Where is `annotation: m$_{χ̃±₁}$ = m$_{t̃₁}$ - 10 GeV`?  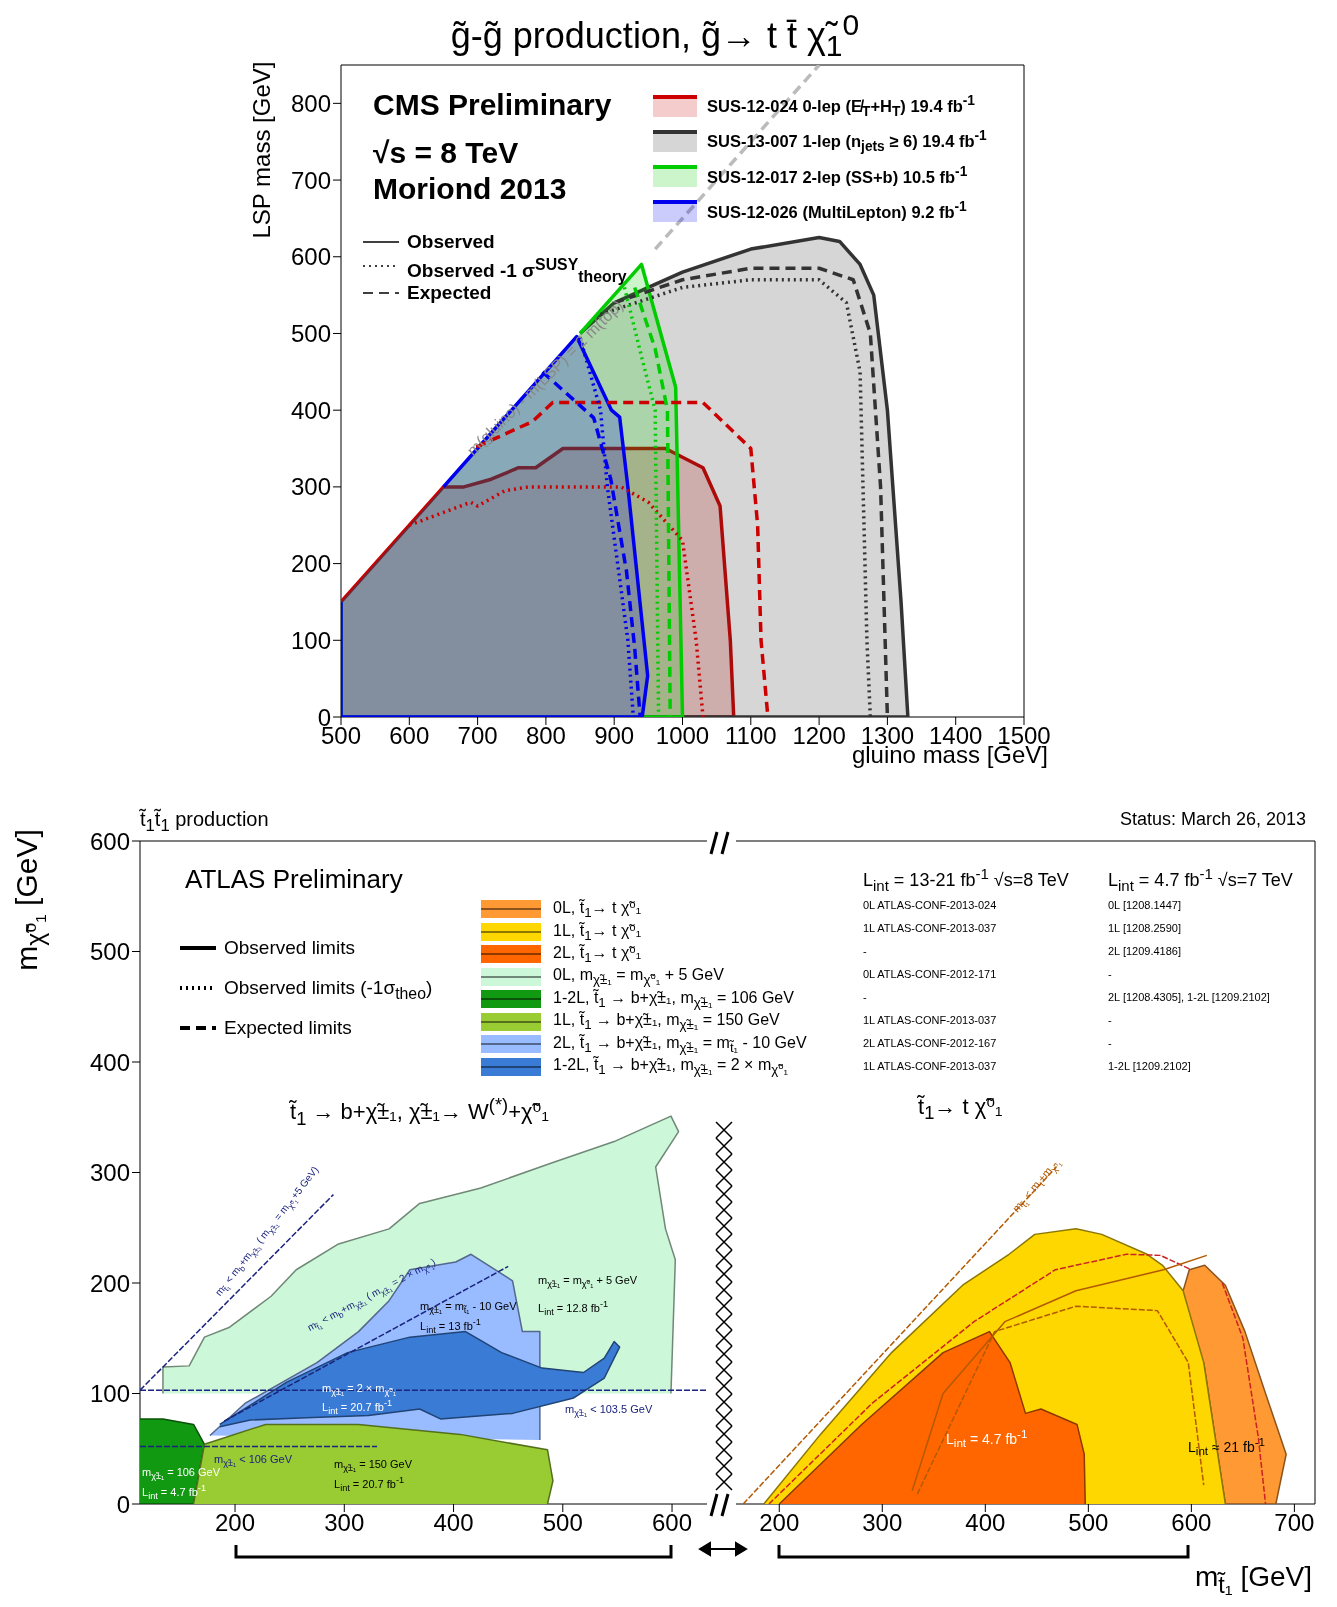 annotation: m$_{χ̃±₁}$ = m$_{t̃₁}$ - 10 GeV is located at coordinates (468, 1308).